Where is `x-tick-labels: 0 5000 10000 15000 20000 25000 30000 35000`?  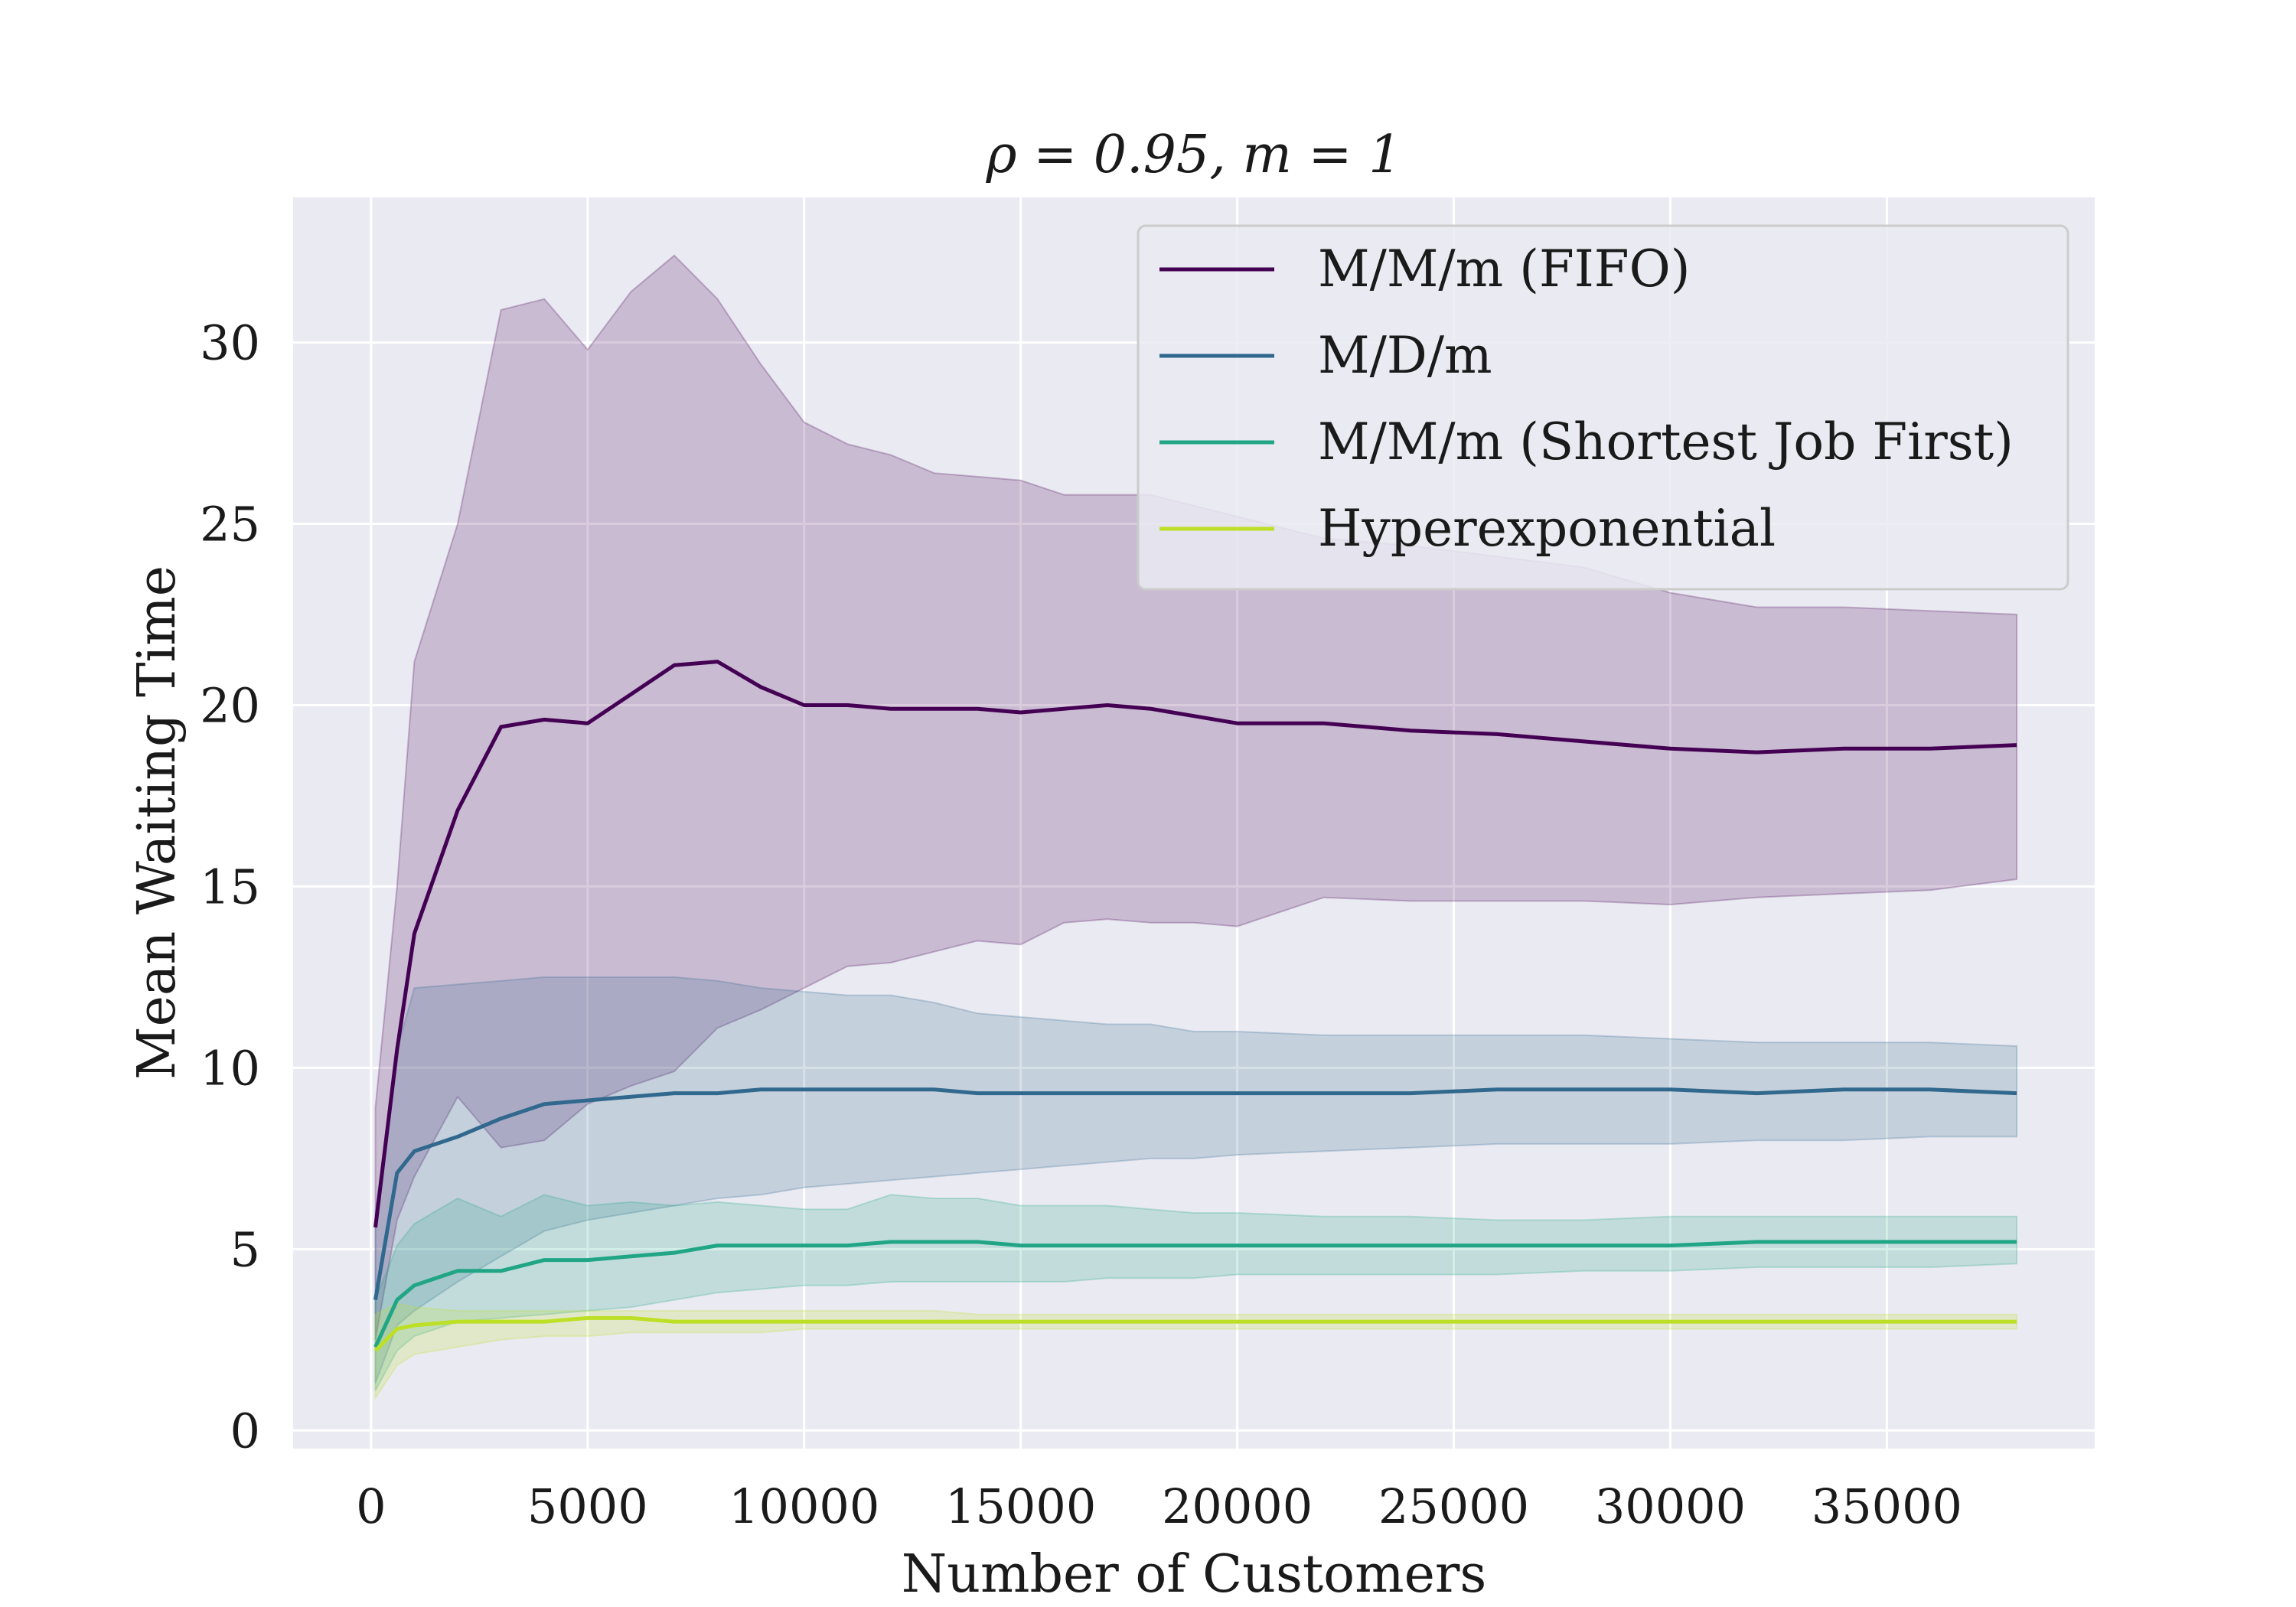
x-tick-labels: 0 5000 10000 15000 20000 25000 30000 35000 is located at coordinates (1159, 1506).